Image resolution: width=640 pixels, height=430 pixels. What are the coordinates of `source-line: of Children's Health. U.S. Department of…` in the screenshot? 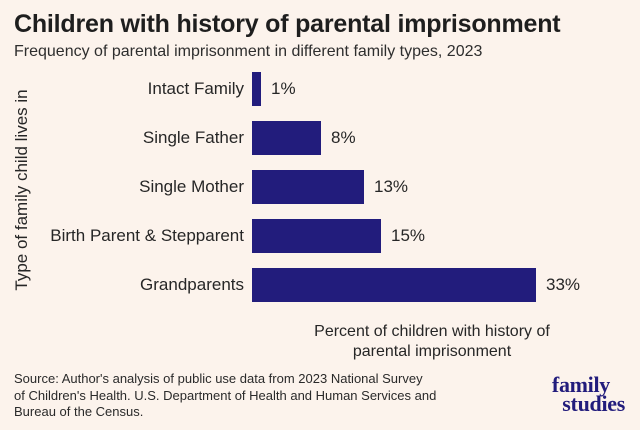 It's located at (225, 395).